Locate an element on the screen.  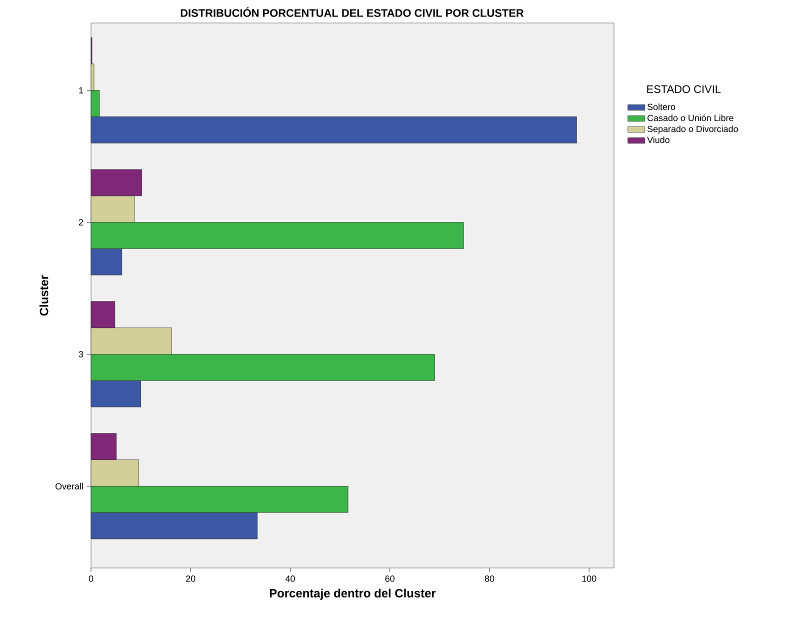
x-tick-label: 60 is located at coordinates (390, 579).